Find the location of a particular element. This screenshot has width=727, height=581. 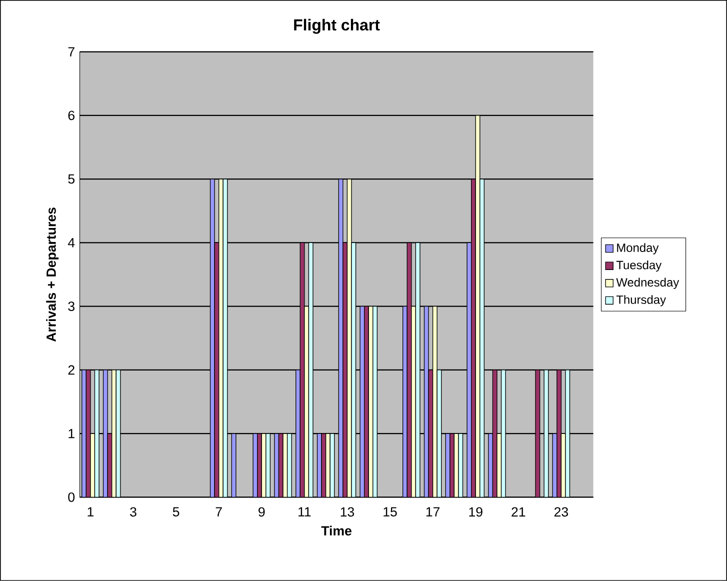

x-tick-label: 5 is located at coordinates (176, 512).